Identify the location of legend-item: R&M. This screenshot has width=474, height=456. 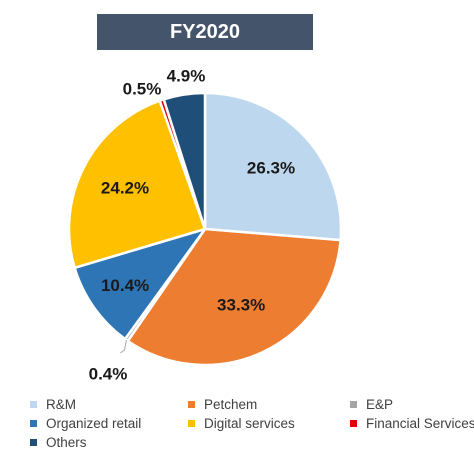
(53, 404).